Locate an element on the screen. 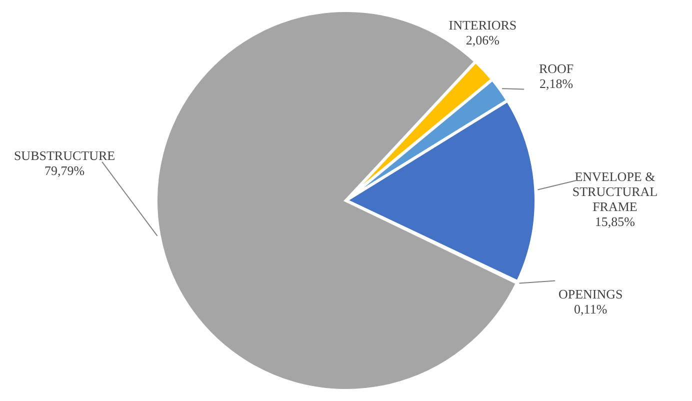 This screenshot has height=401, width=692. slice-label: OPENINGS is located at coordinates (590, 294).